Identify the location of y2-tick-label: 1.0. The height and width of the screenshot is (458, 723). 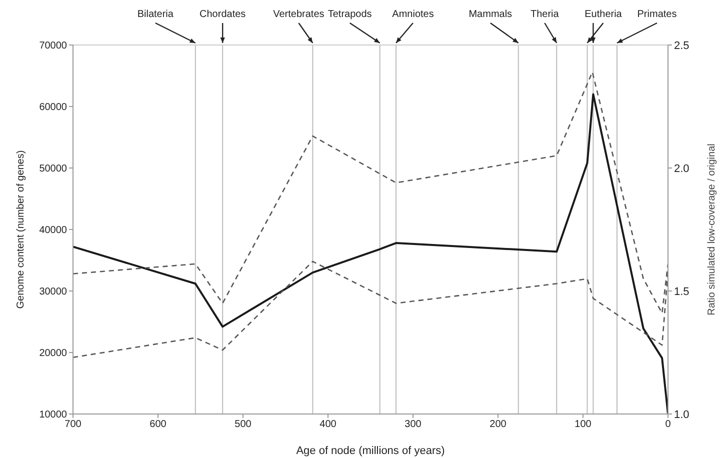
(682, 414).